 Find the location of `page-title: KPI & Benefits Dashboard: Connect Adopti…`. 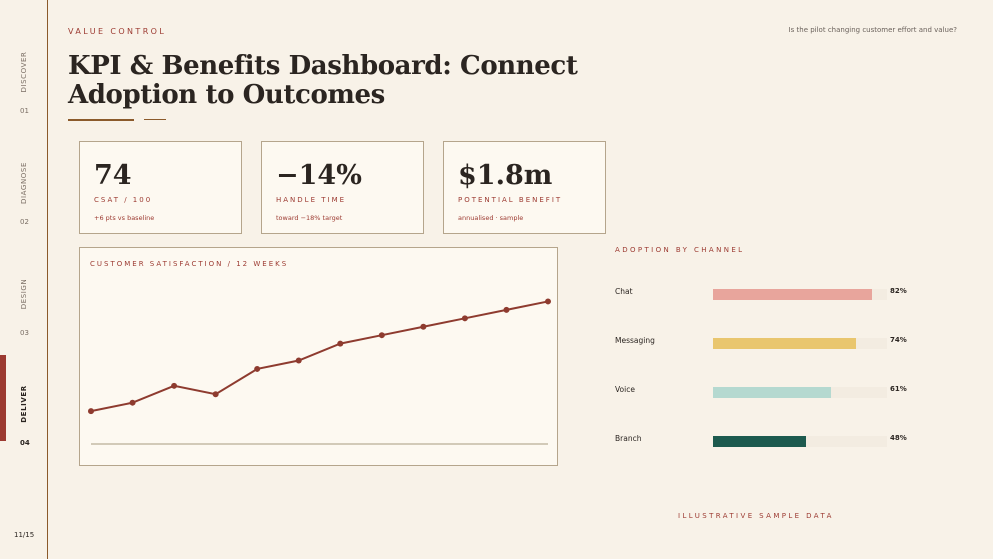

page-title: KPI & Benefits Dashboard: Connect Adopti… is located at coordinates (323, 80).